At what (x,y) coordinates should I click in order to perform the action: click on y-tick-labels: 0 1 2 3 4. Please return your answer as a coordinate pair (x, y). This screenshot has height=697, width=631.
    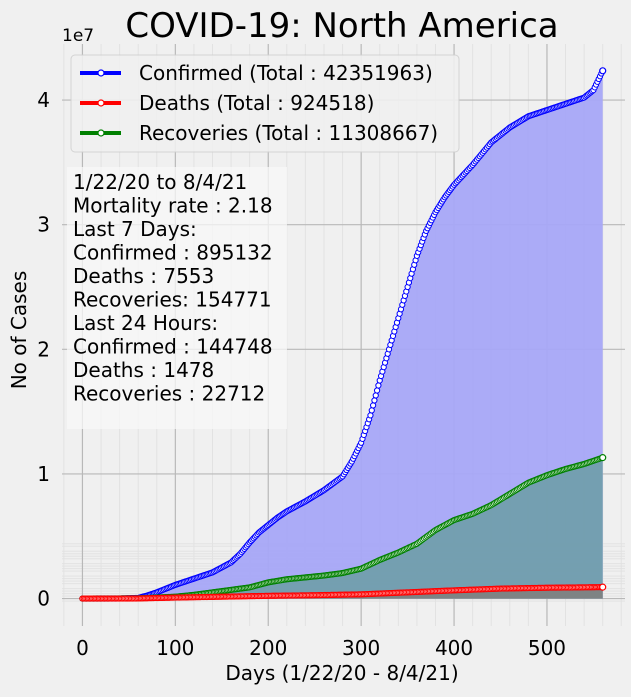
    Looking at the image, I should click on (43, 349).